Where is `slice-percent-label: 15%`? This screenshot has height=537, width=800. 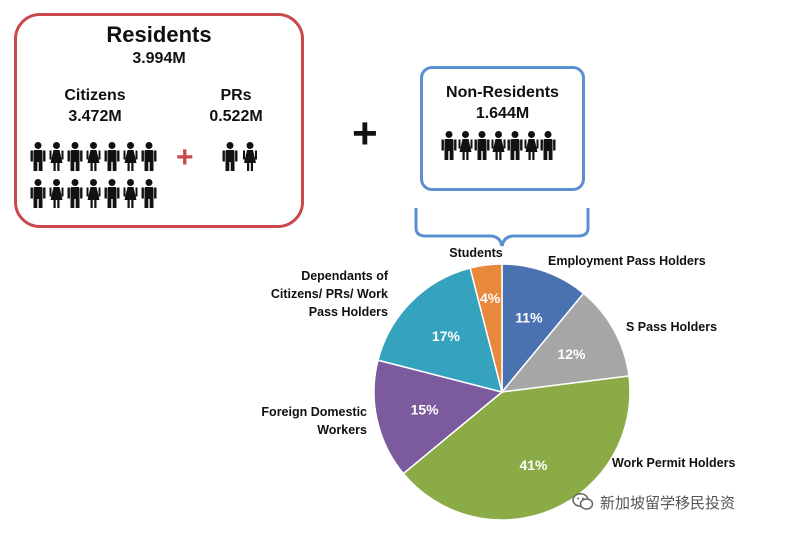
slice-percent-label: 15% is located at coordinates (425, 409).